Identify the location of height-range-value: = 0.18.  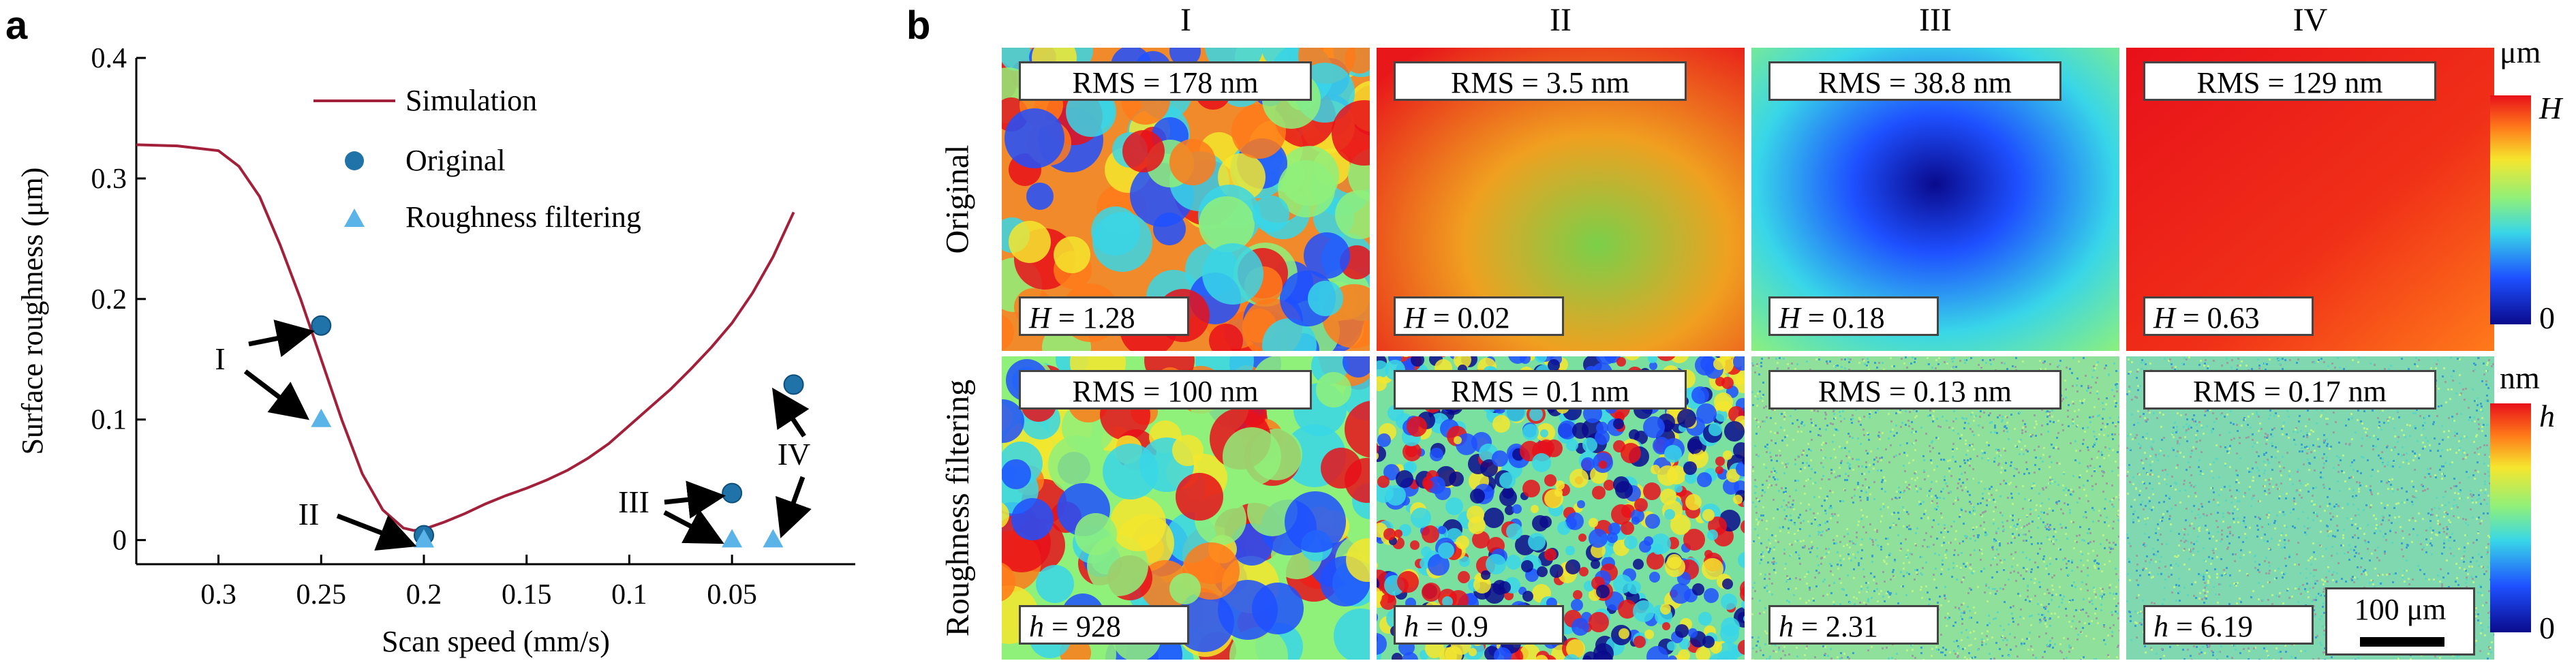
(1842, 318).